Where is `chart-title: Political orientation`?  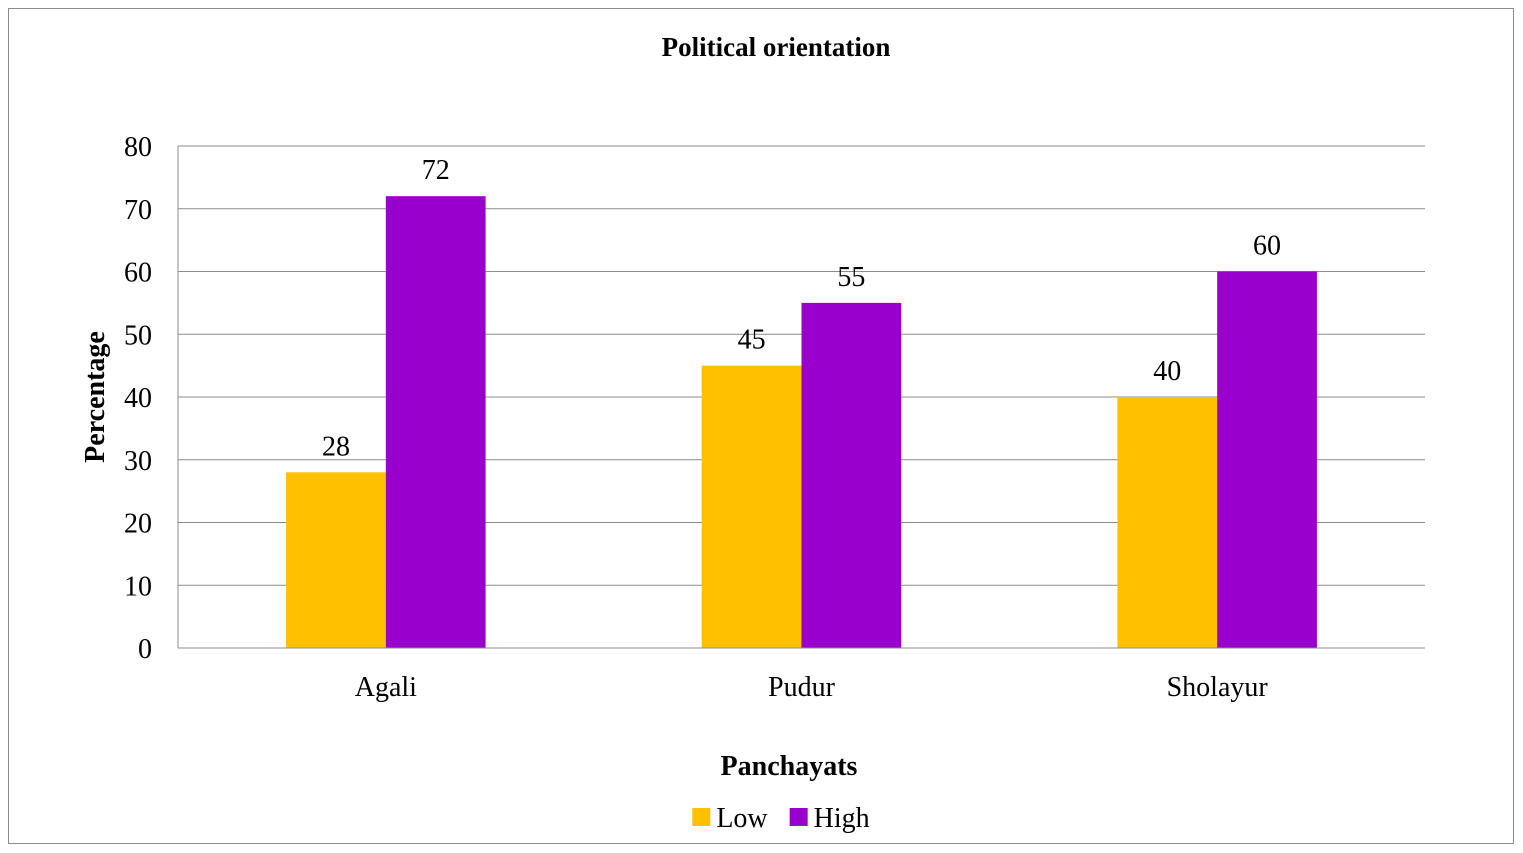
chart-title: Political orientation is located at coordinates (776, 47).